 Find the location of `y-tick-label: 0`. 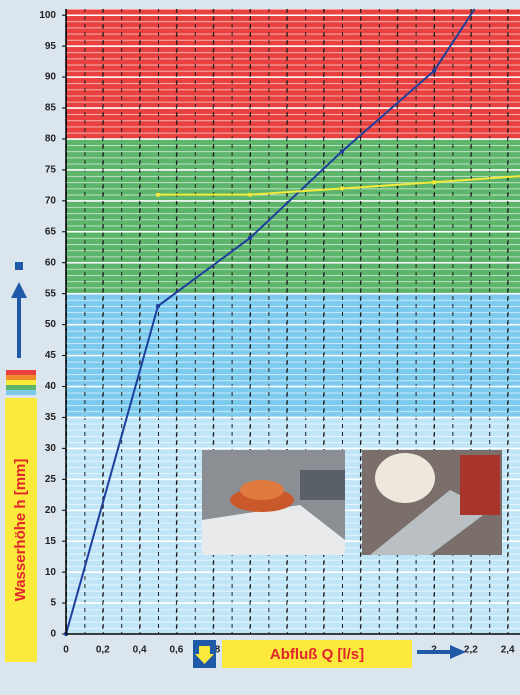

y-tick-label: 0 is located at coordinates (53, 634).